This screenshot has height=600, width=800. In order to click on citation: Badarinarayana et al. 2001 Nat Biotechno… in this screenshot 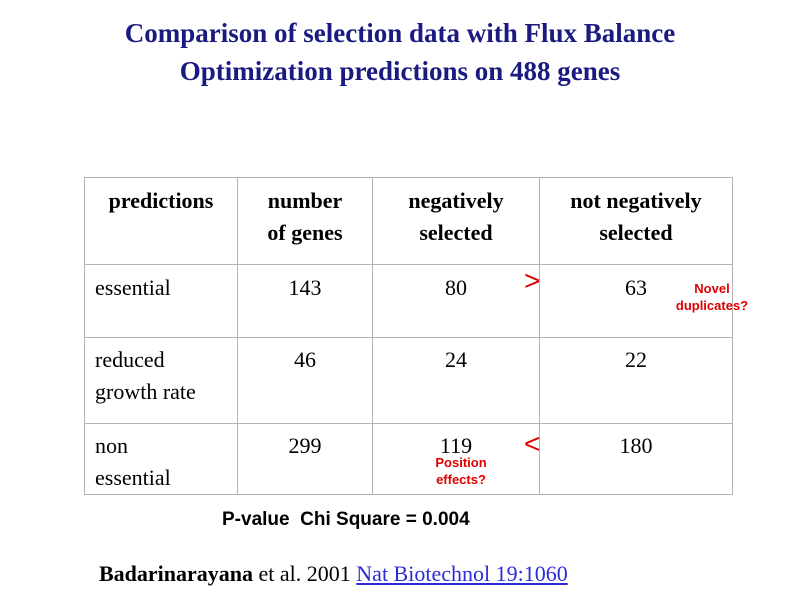, I will do `click(333, 574)`.